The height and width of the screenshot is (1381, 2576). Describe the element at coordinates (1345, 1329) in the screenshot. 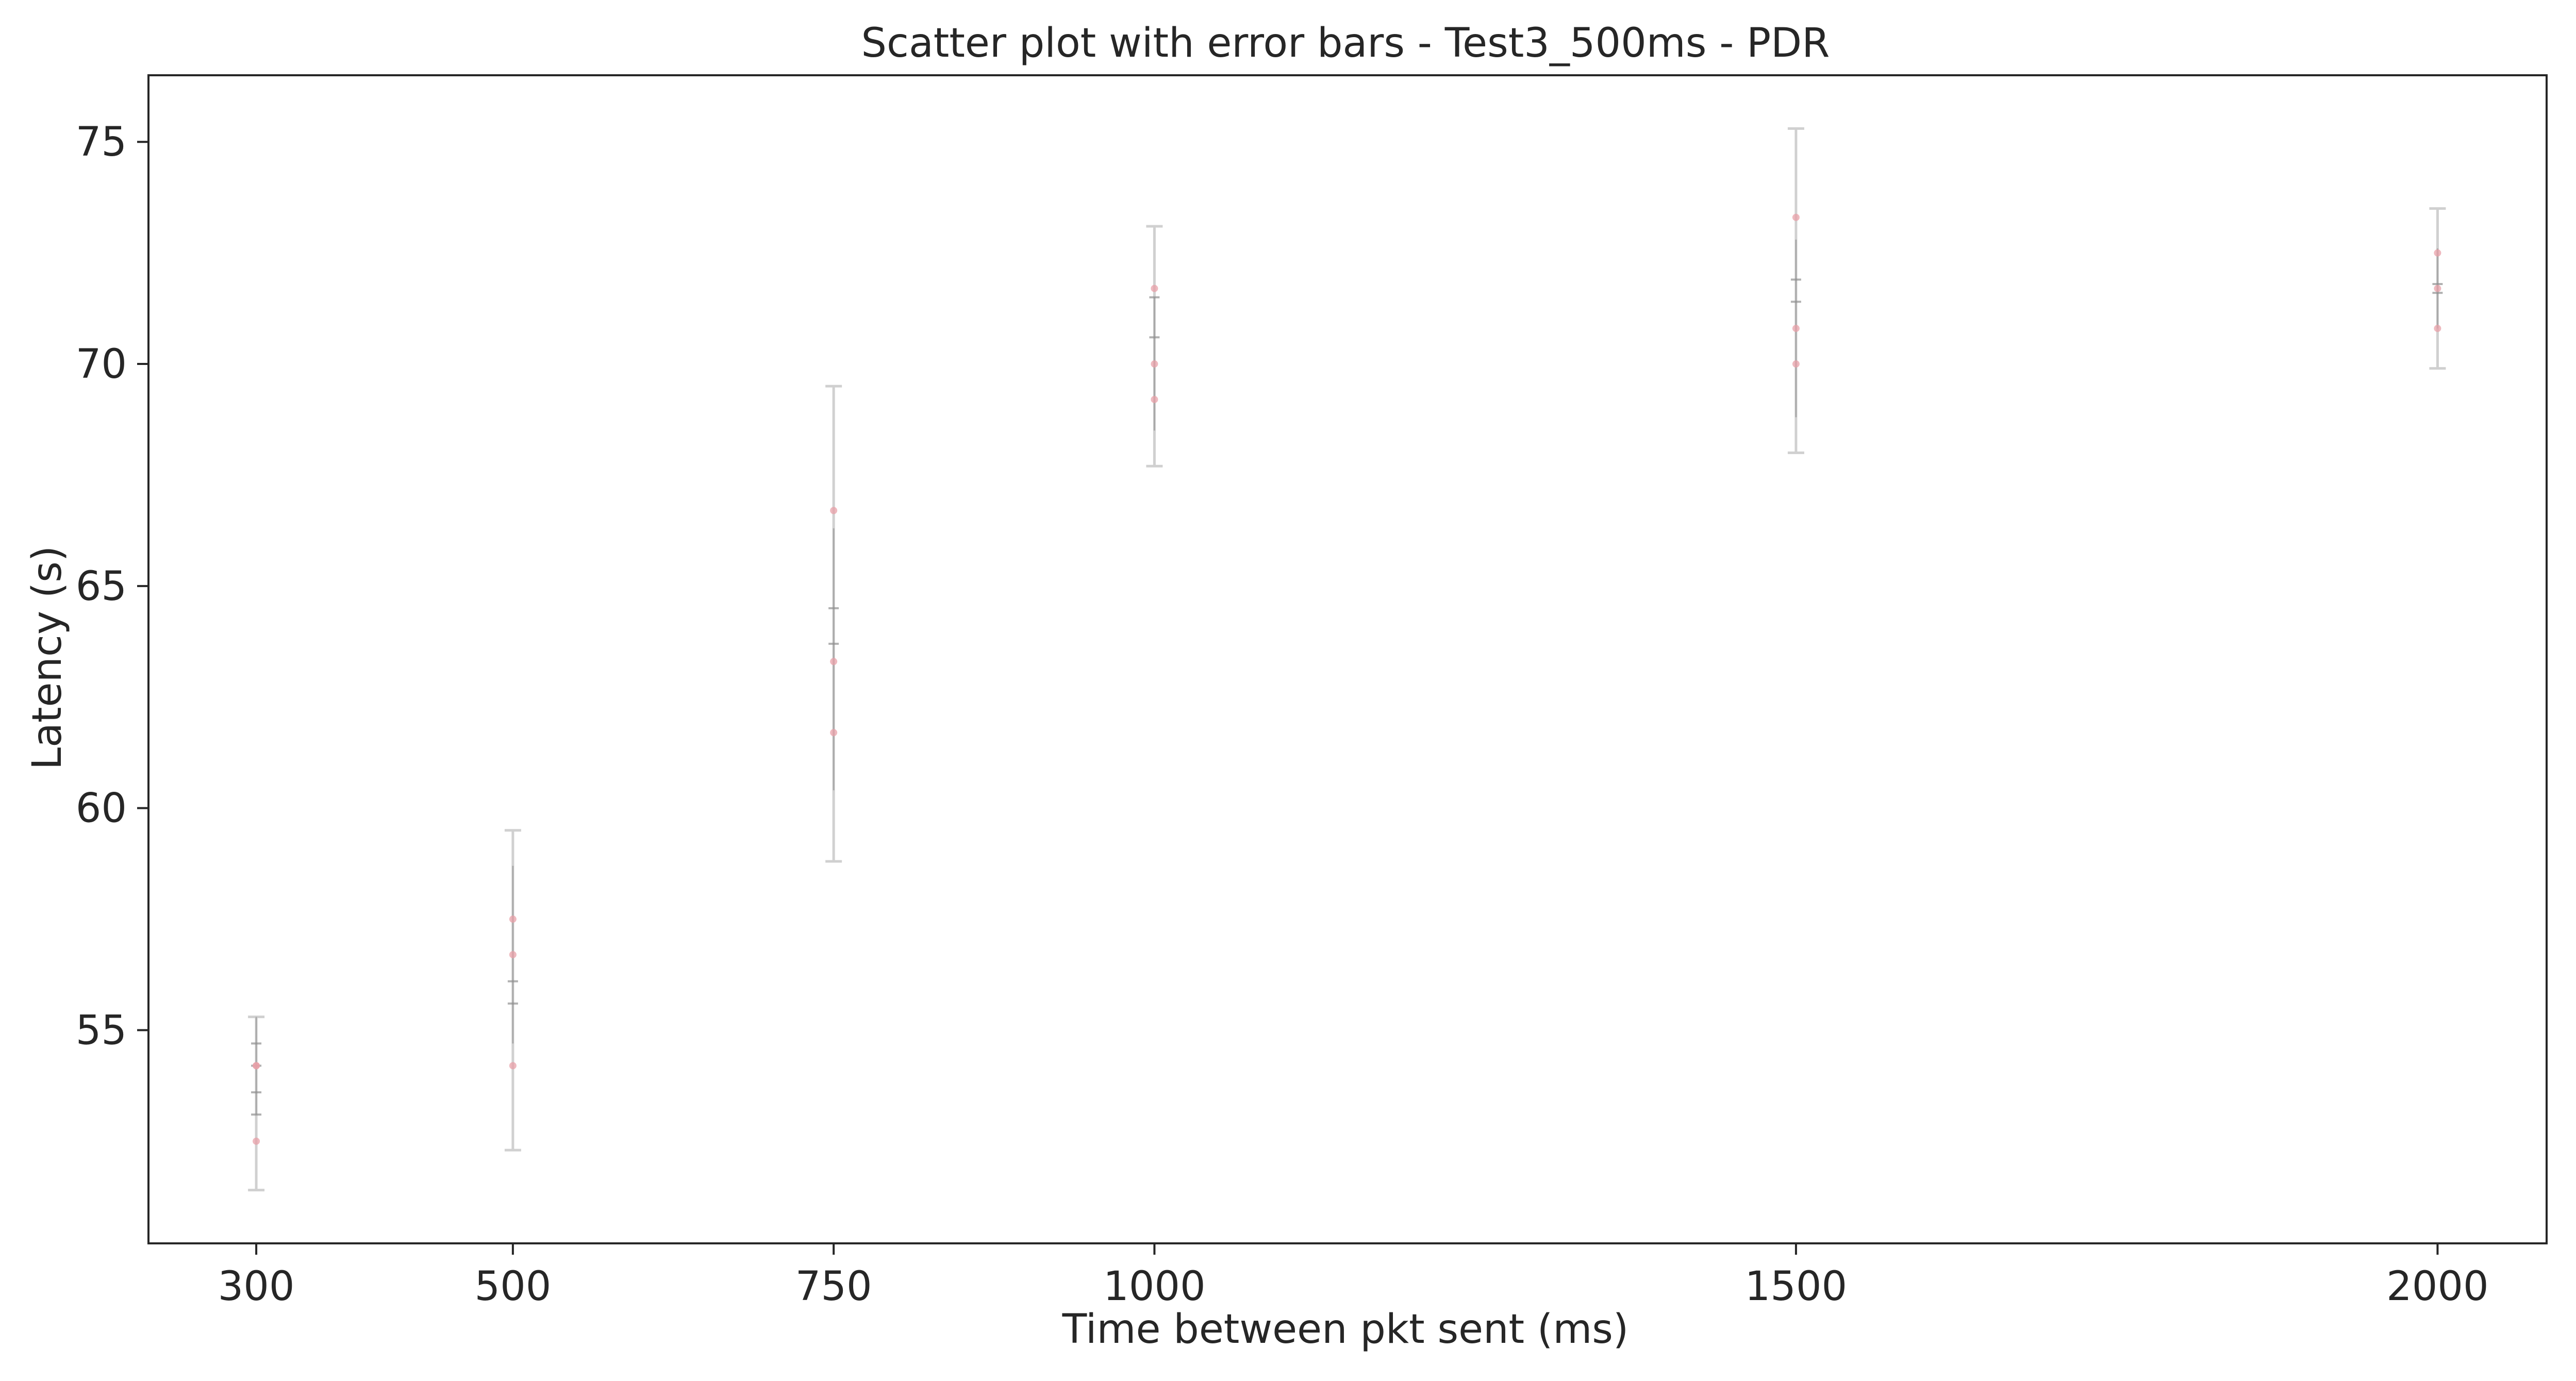

I see `x-axis-label: Time between pkt sent (ms)` at that location.